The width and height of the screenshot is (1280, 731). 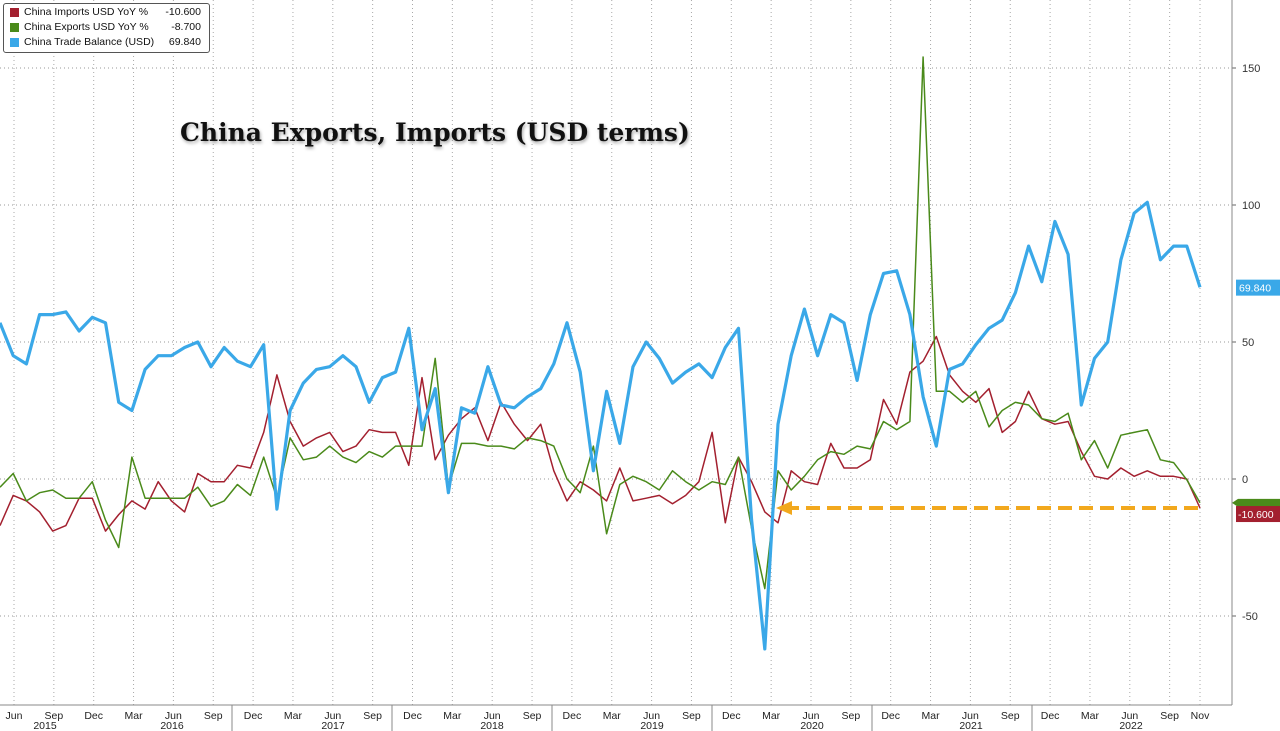 I want to click on y-tick-label: -50, so click(x=1250, y=617).